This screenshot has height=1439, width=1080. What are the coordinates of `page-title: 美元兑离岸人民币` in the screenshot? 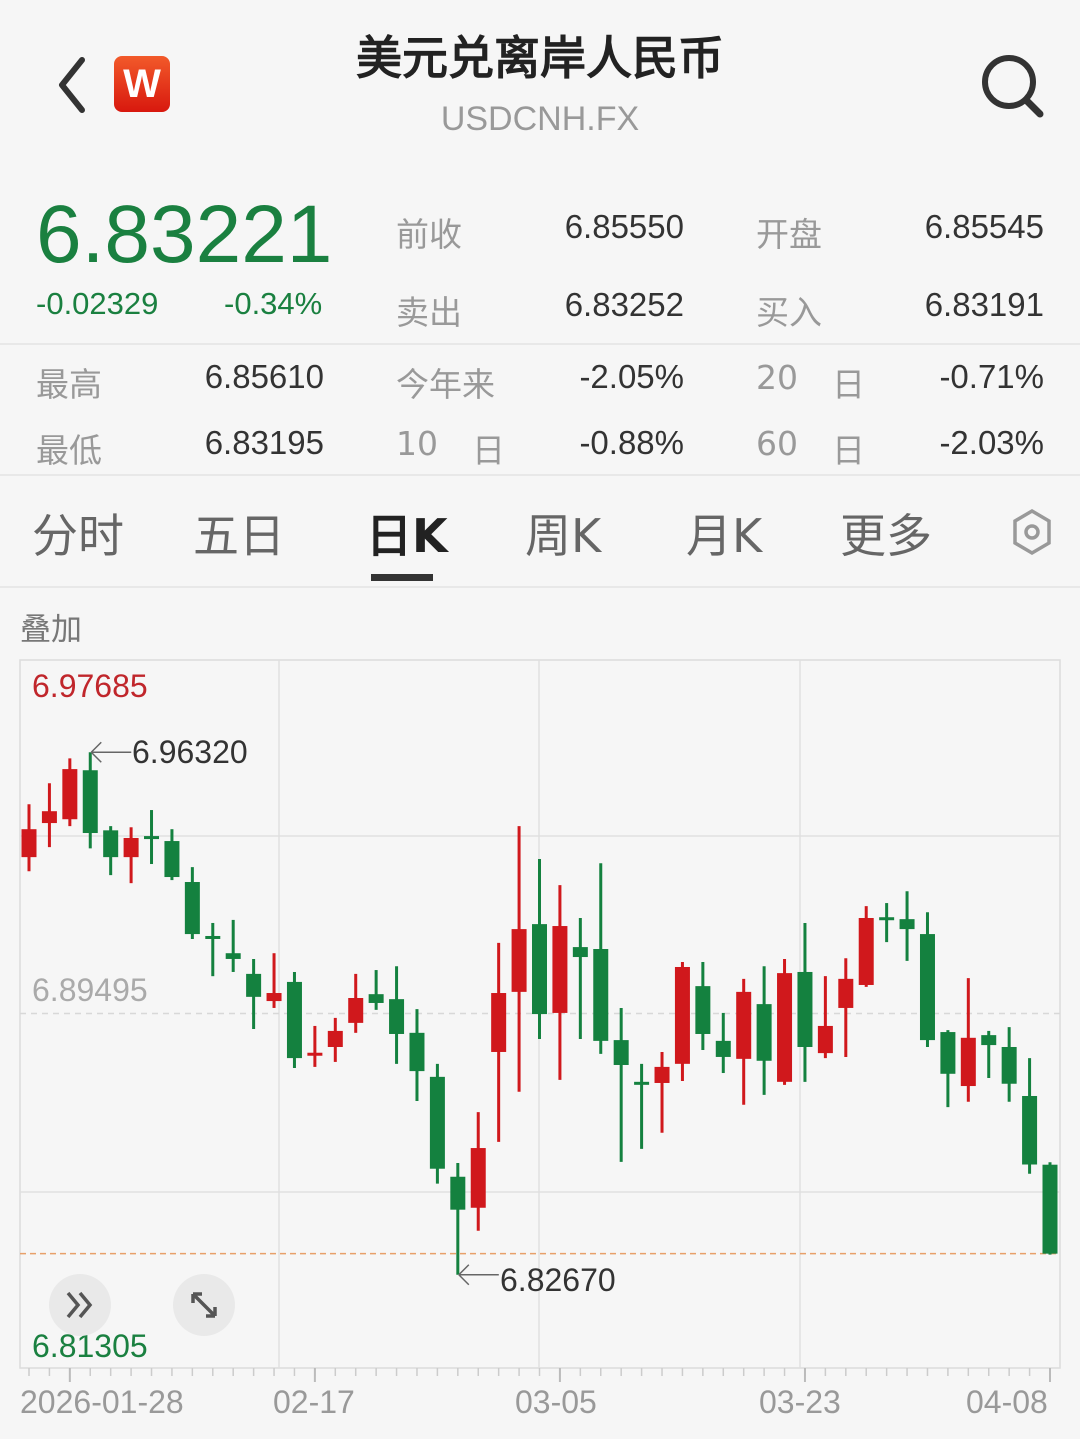 It's located at (540, 58).